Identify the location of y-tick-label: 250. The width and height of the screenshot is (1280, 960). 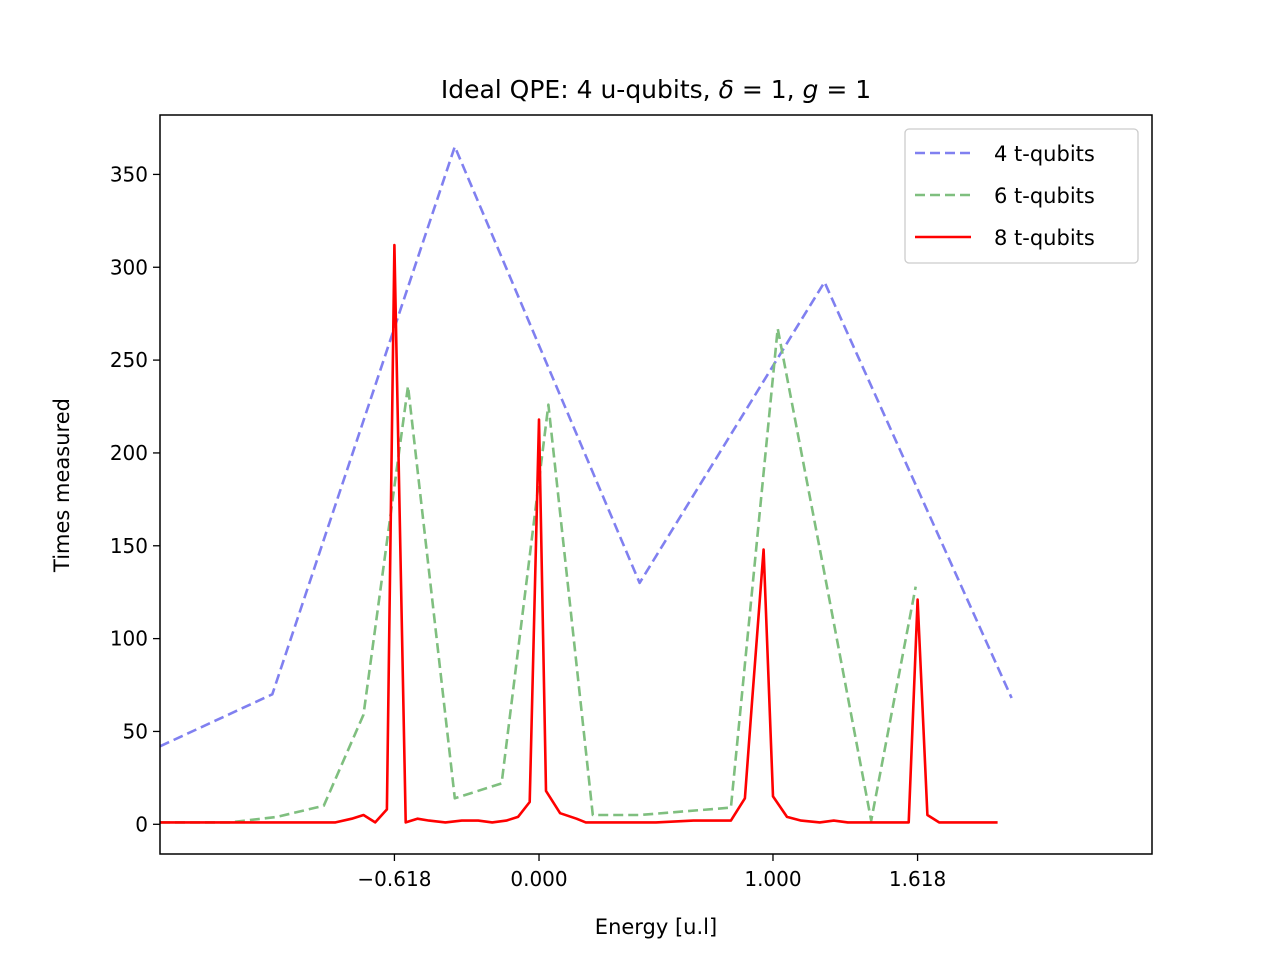
(129, 360).